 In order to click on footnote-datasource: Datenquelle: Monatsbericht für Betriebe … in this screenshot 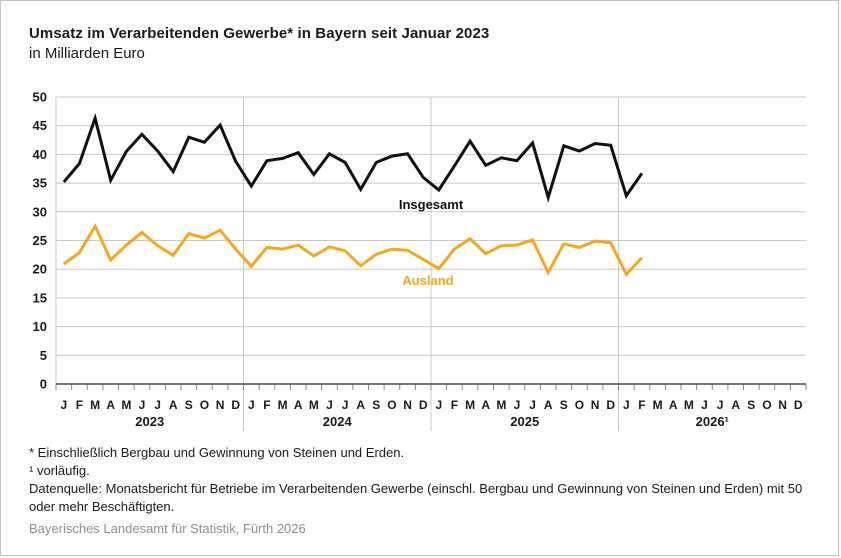, I will do `click(416, 497)`.